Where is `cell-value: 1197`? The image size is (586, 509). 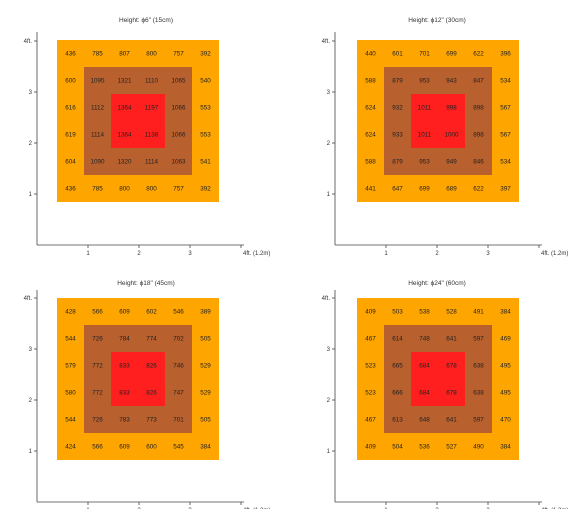
cell-value: 1197 is located at coordinates (152, 108).